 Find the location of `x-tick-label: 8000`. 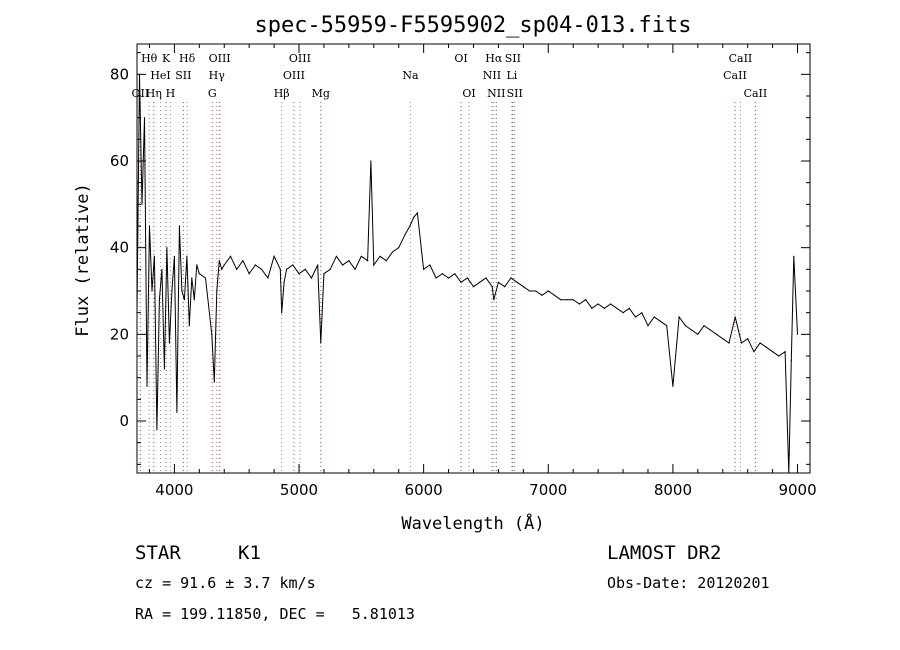

x-tick-label: 8000 is located at coordinates (673, 490).